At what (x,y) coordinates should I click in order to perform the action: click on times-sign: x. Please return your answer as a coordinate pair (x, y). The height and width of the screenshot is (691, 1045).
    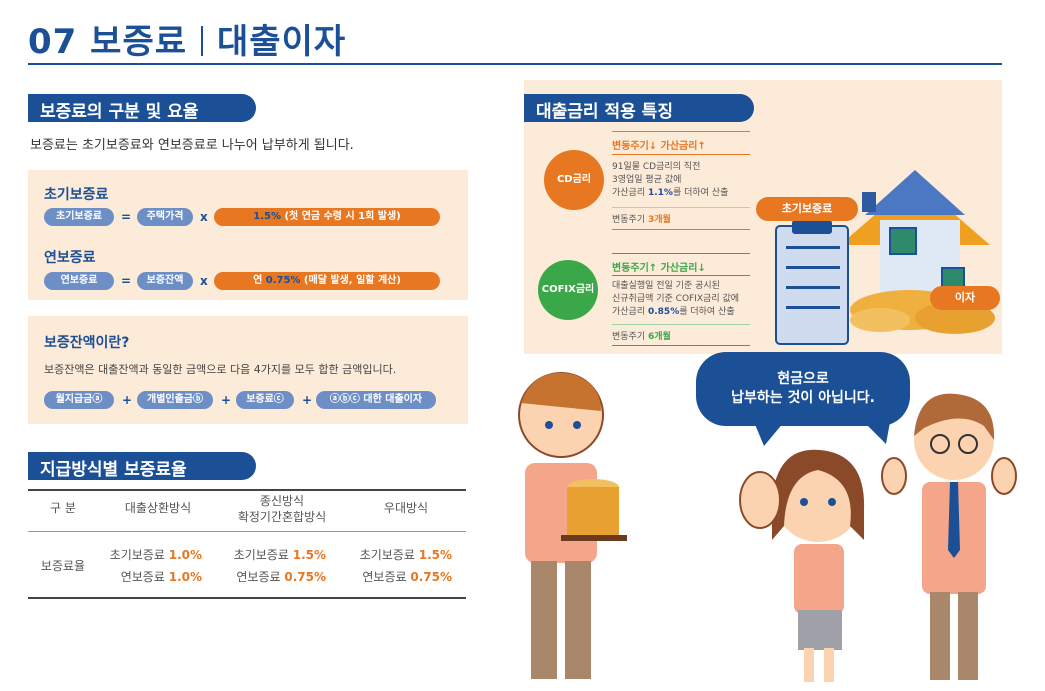
    Looking at the image, I should click on (204, 281).